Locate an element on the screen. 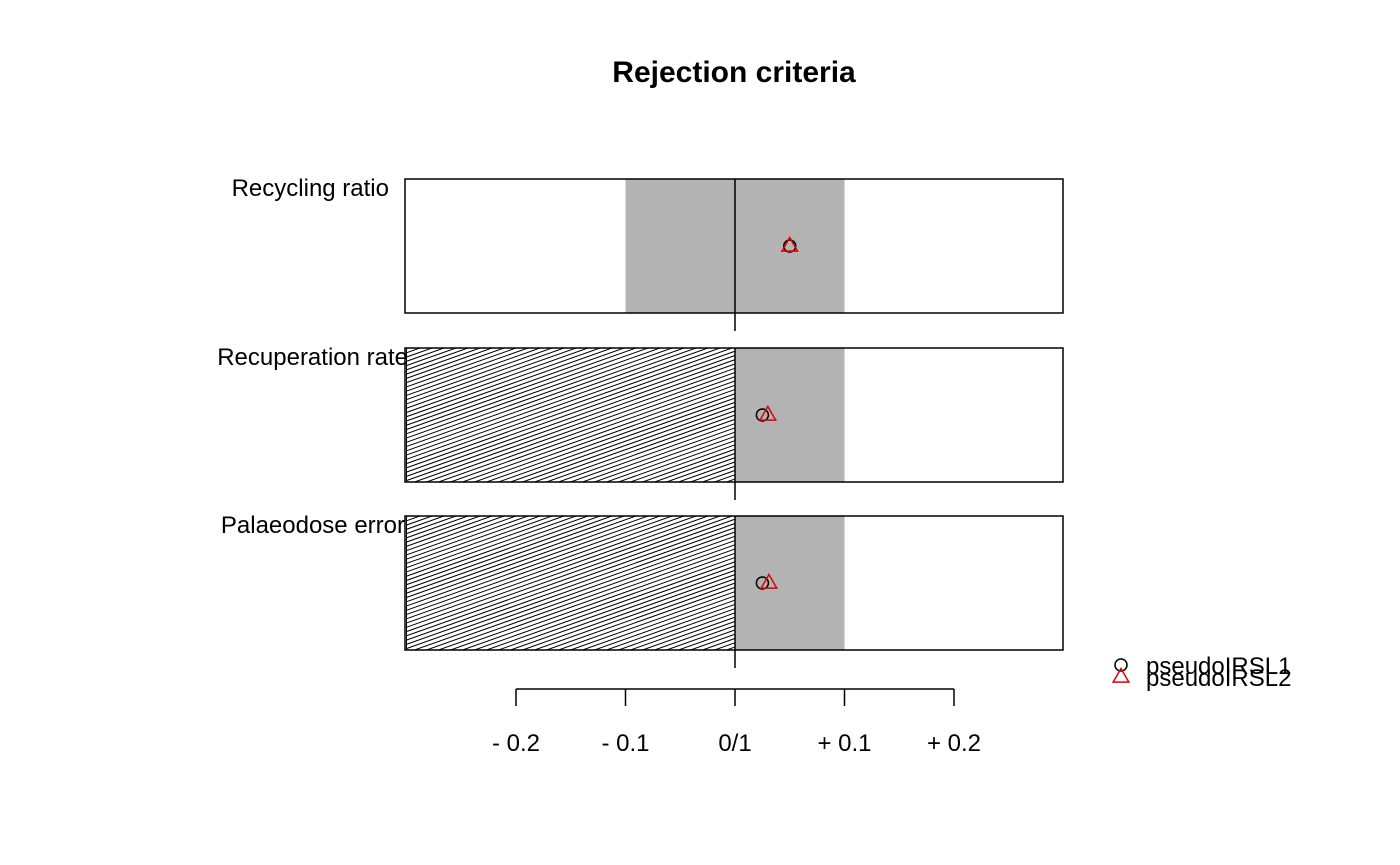 Image resolution: width=1400 pixels, height=865 pixels. legend-marker-circle is located at coordinates (1121, 665).